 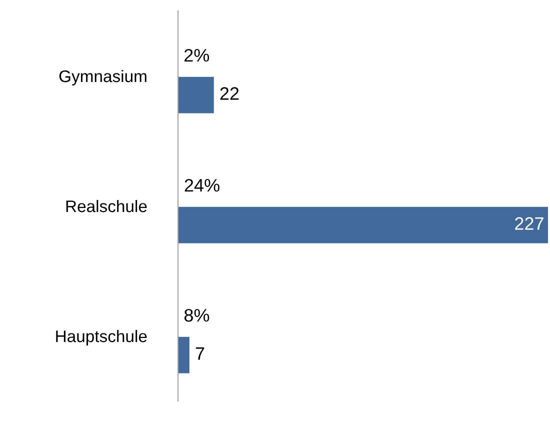 I want to click on y-tick-label: Realschule, so click(x=106, y=206).